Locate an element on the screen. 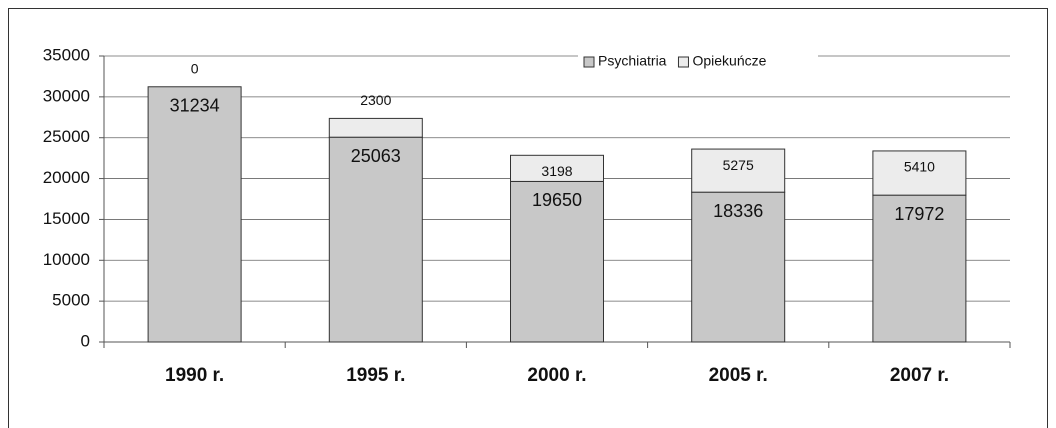 This screenshot has width=1056, height=428. y-tick-label: 10000 is located at coordinates (66, 259).